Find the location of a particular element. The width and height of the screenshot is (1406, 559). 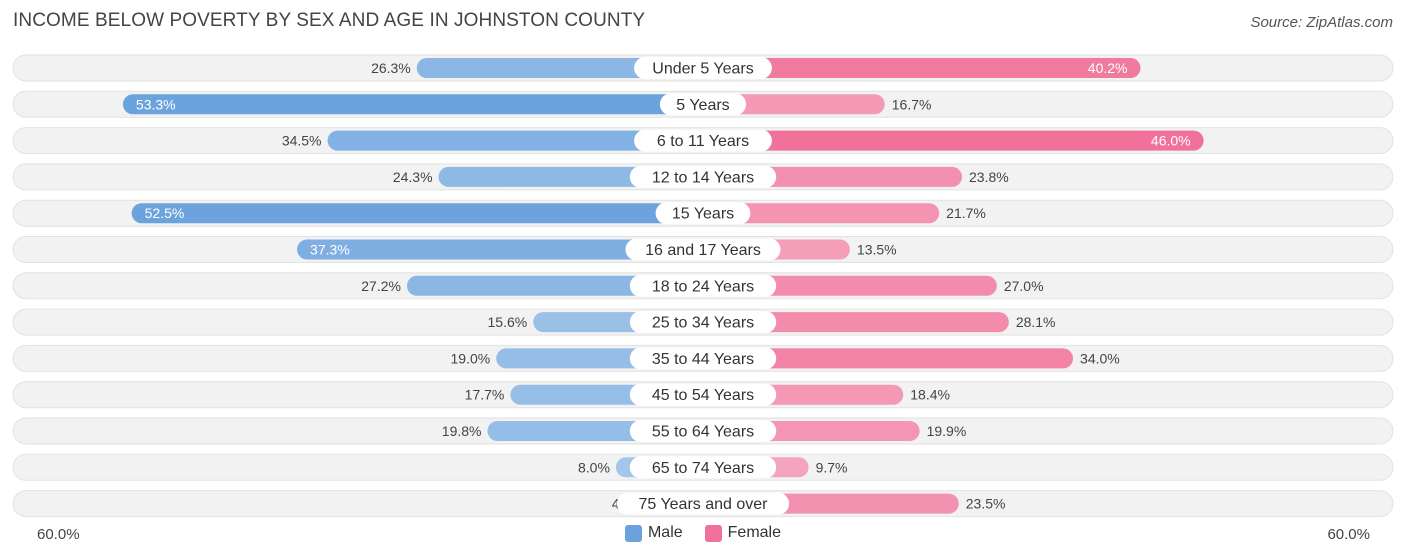

chart-row: 37.3% 13.5% 16 and 17 Years is located at coordinates (703, 249).